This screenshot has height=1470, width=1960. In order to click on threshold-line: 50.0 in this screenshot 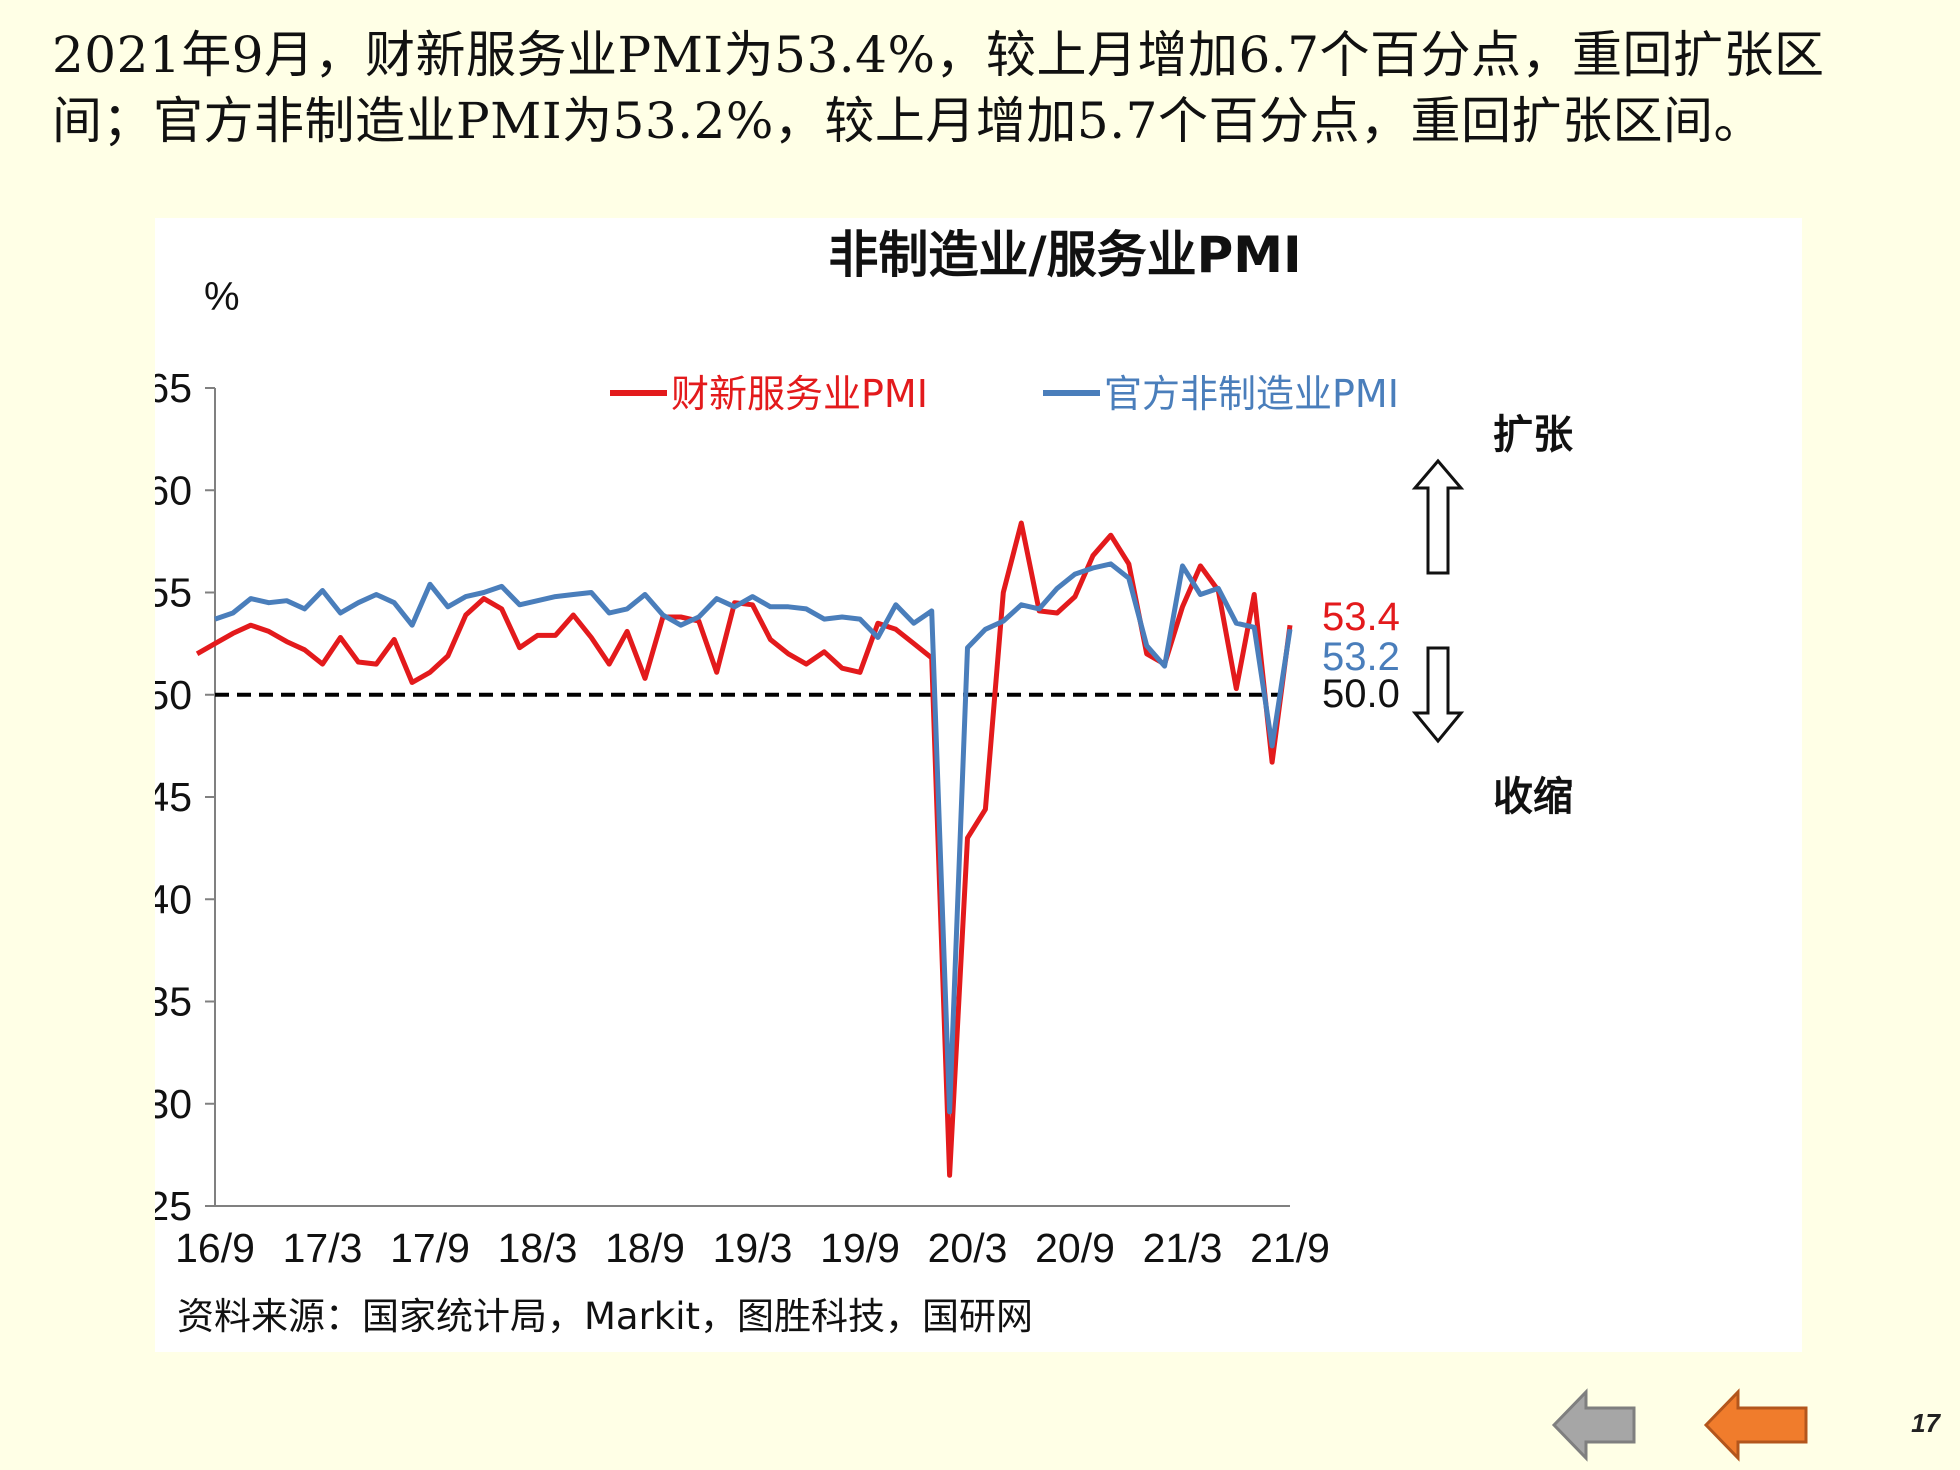, I will do `click(807, 694)`.